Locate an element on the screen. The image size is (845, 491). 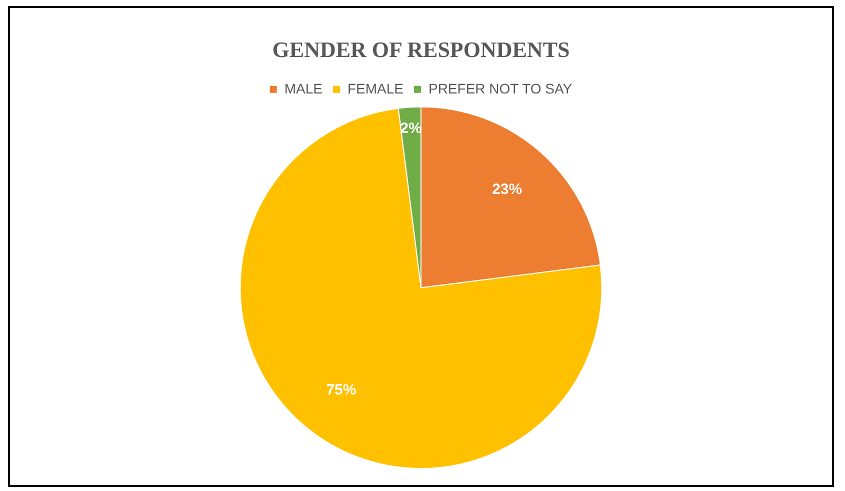
legend-label: PREFER NOT TO SAY is located at coordinates (500, 88).